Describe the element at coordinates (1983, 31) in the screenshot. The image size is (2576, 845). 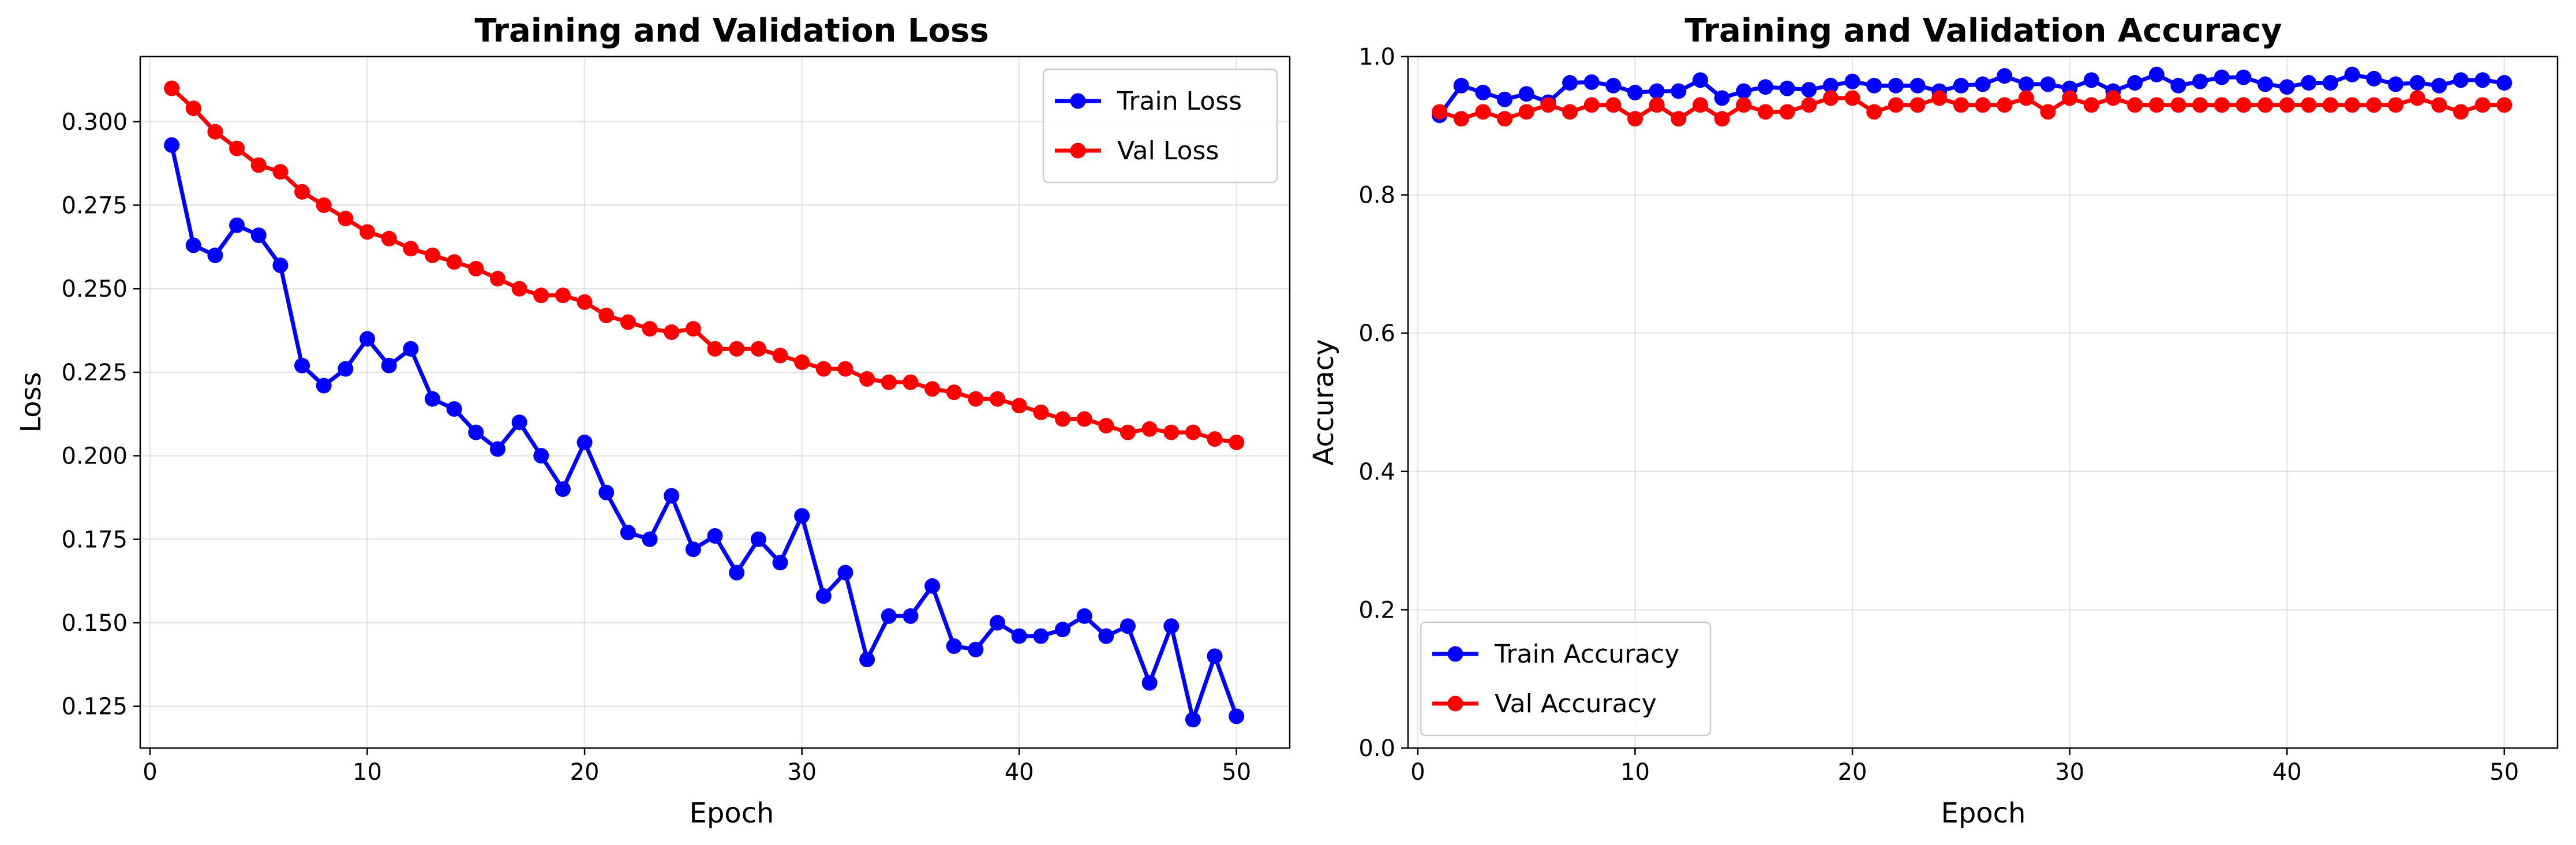
I see `accuracy-chart-title: Training and Validation Accuracy` at that location.